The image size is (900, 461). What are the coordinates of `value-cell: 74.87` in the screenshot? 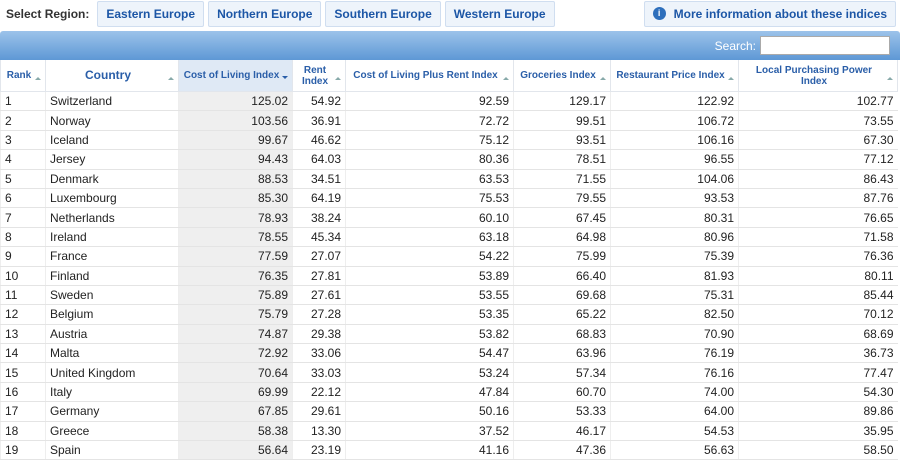 It's located at (235, 334).